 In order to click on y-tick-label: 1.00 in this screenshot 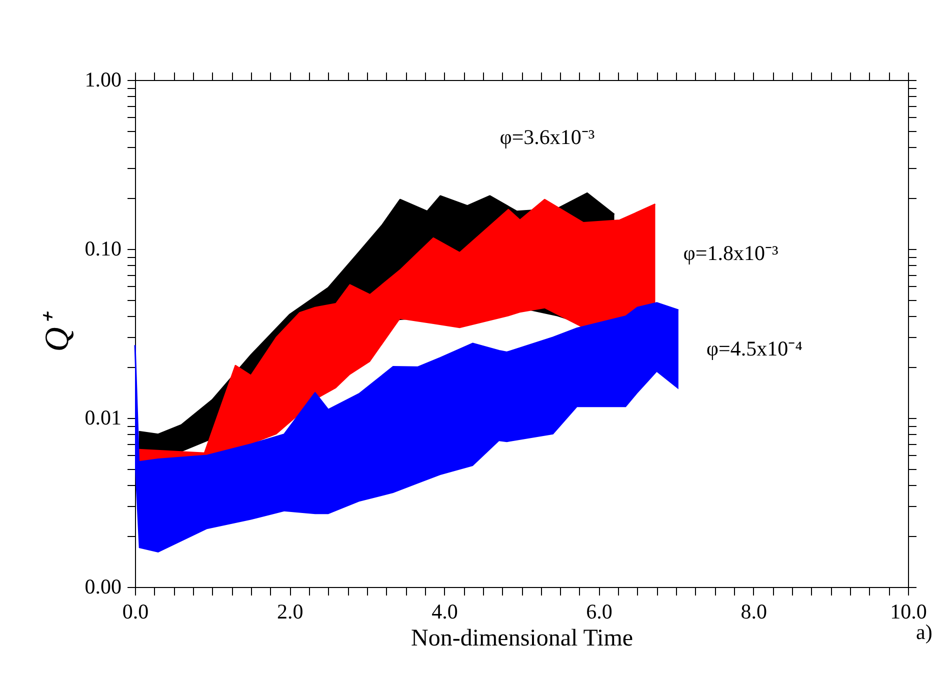, I will do `click(103, 80)`.